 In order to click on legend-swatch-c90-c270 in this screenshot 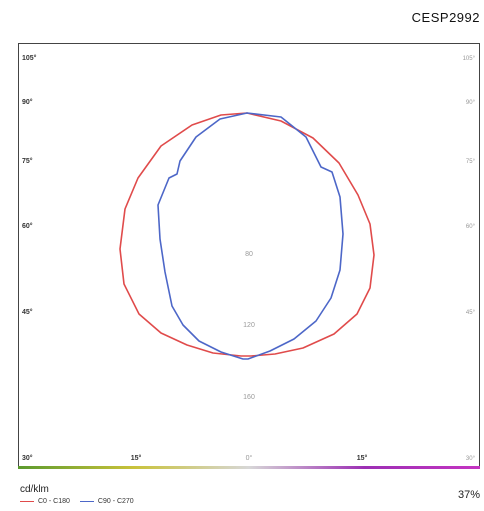, I will do `click(87, 501)`.